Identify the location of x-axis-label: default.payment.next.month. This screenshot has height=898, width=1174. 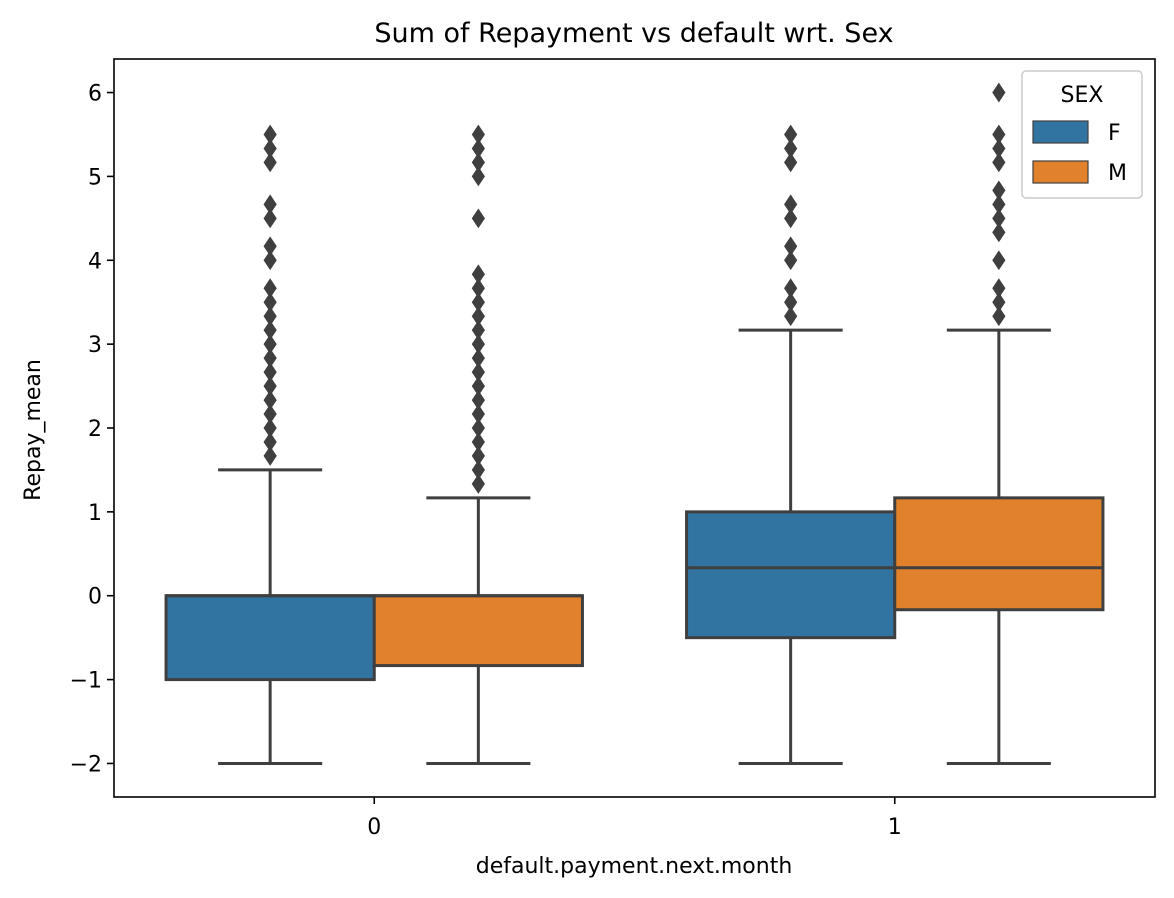
(634, 866).